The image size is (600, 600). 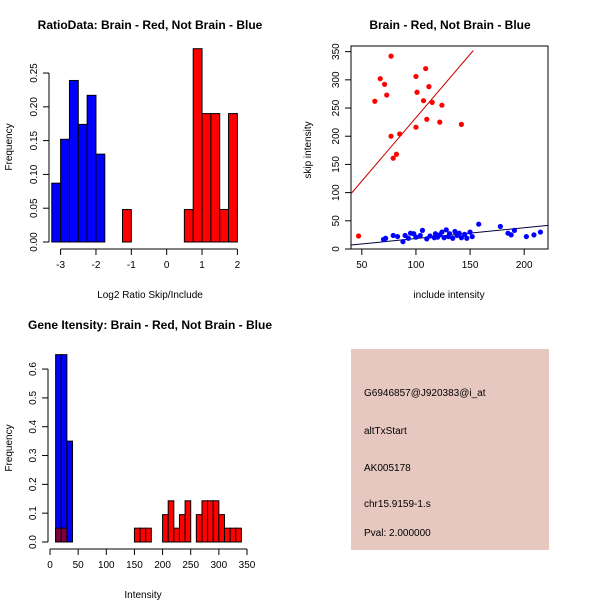 What do you see at coordinates (336, 192) in the screenshot?
I see `scatter-y-tick-label: 100` at bounding box center [336, 192].